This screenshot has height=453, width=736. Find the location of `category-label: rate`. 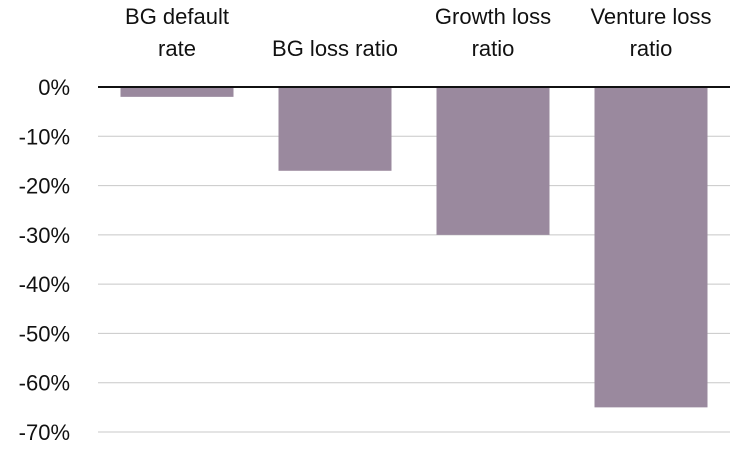

category-label: rate is located at coordinates (177, 48).